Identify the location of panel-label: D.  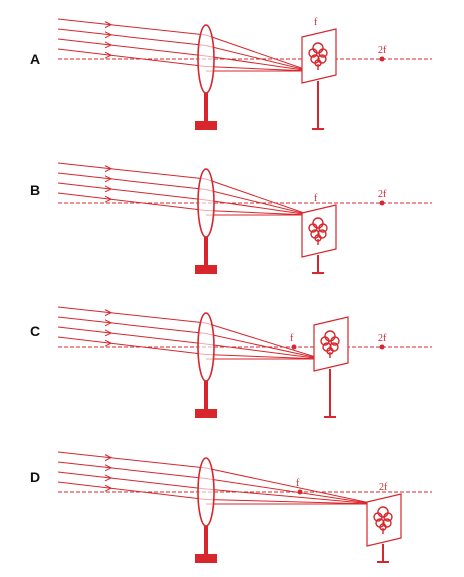
(35, 477).